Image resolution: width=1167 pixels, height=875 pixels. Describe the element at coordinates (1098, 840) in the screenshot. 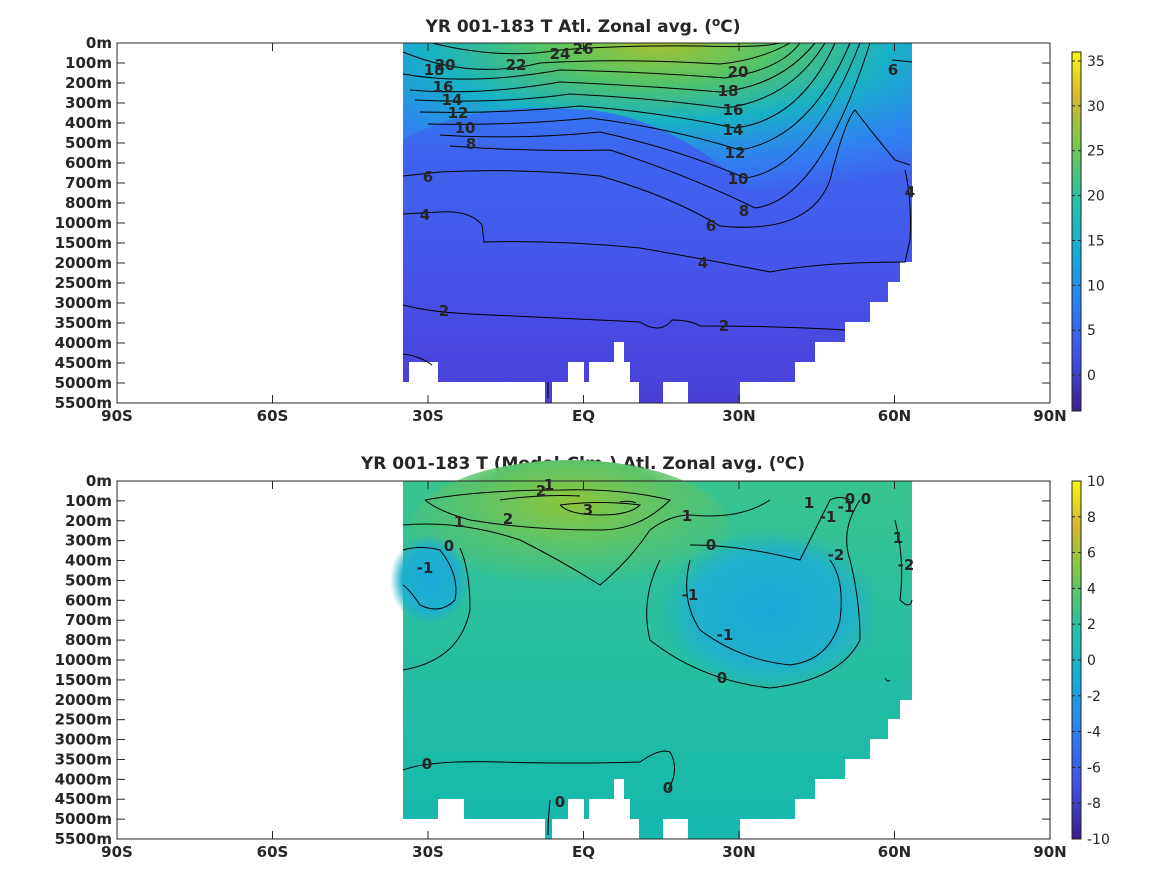

I see `colorbar-tick-label: -10` at that location.